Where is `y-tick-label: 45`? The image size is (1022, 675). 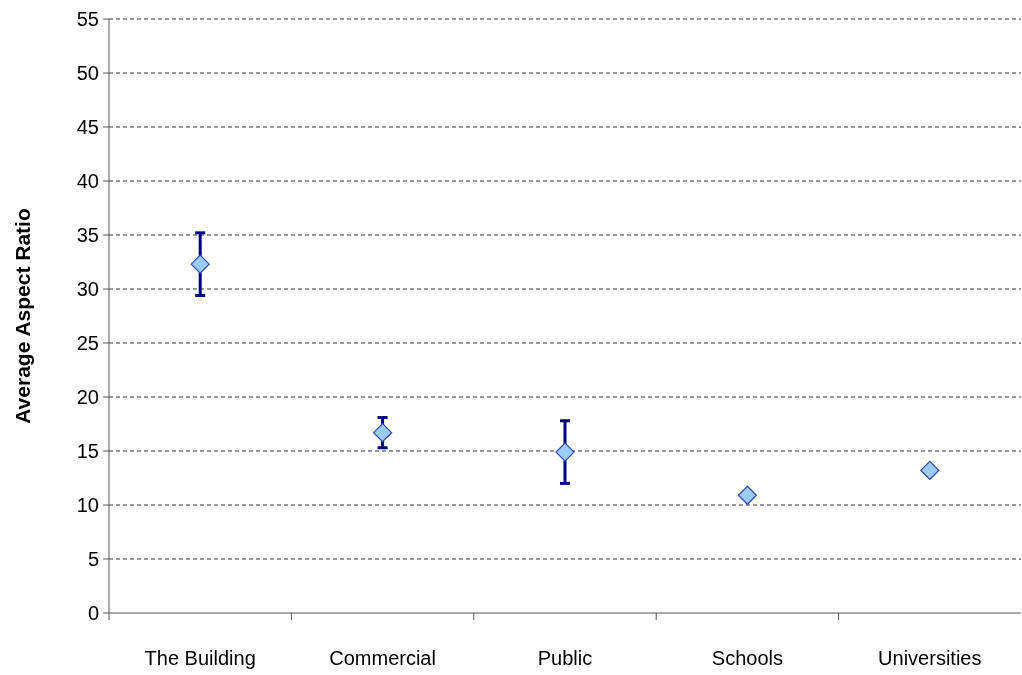 y-tick-label: 45 is located at coordinates (87, 127).